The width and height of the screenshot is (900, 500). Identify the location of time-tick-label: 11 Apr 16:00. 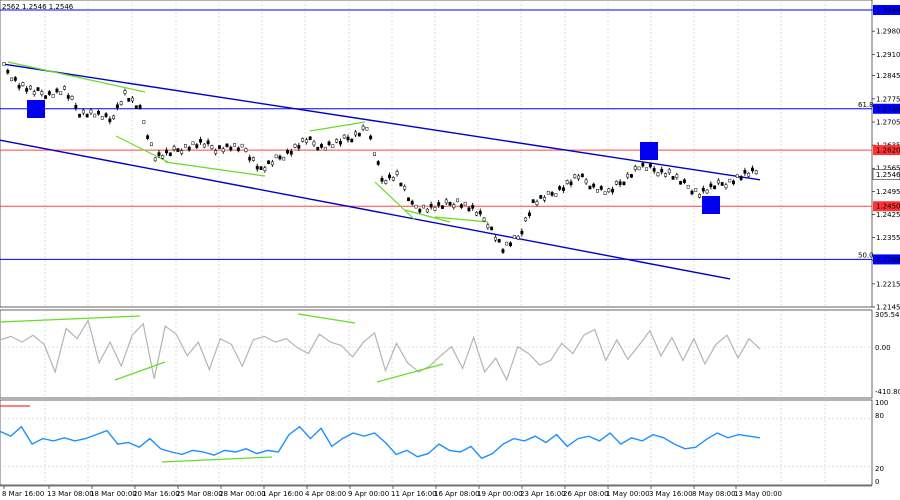
(414, 494).